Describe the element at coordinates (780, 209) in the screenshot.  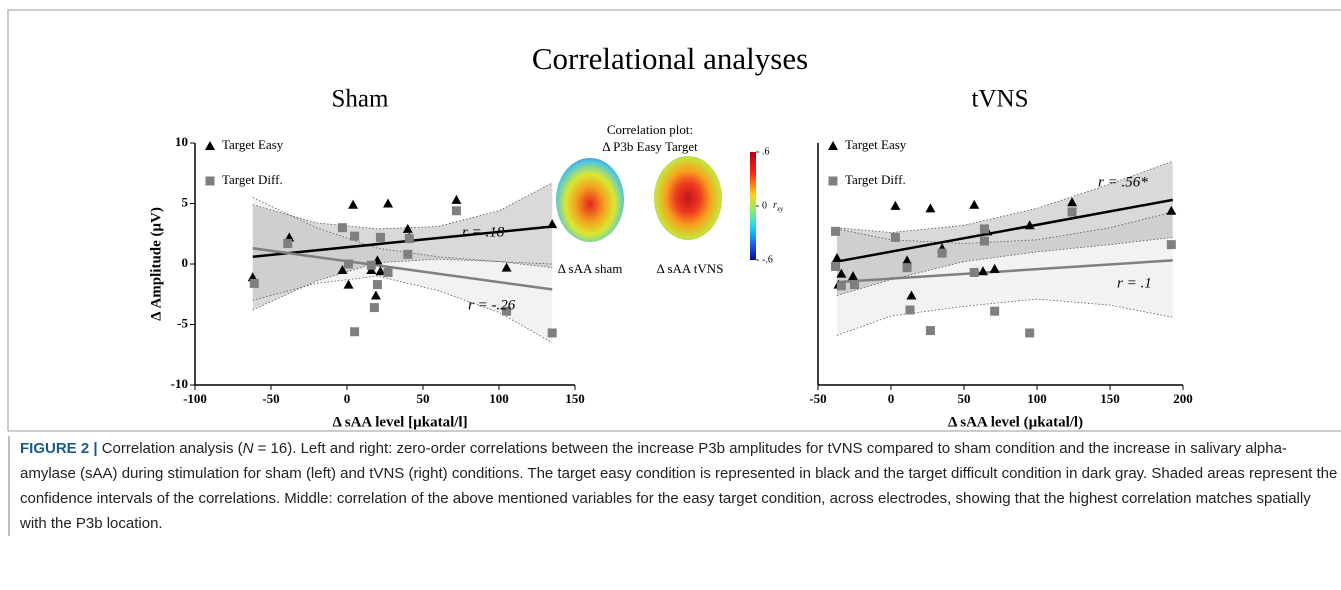
I see `colorbar-unit: xy` at that location.